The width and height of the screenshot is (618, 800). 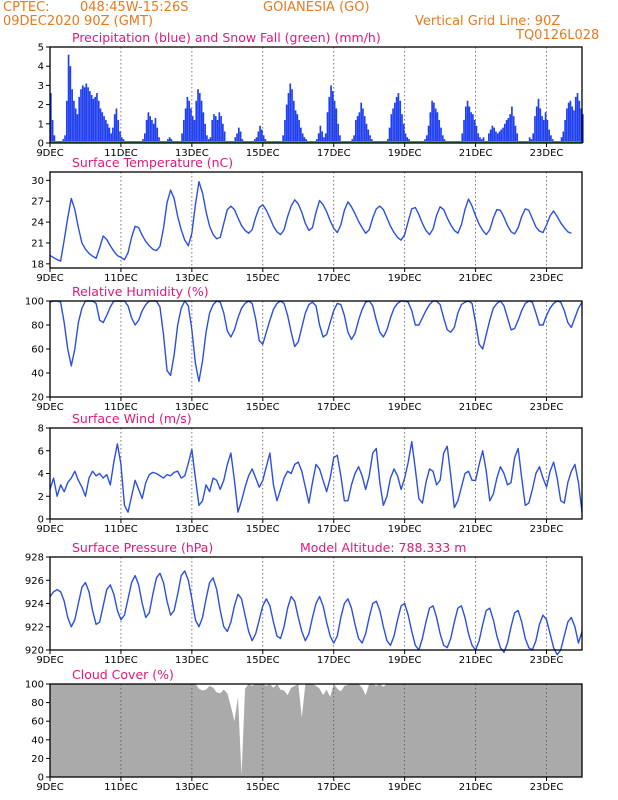 I want to click on humidity-panel, so click(x=314, y=350).